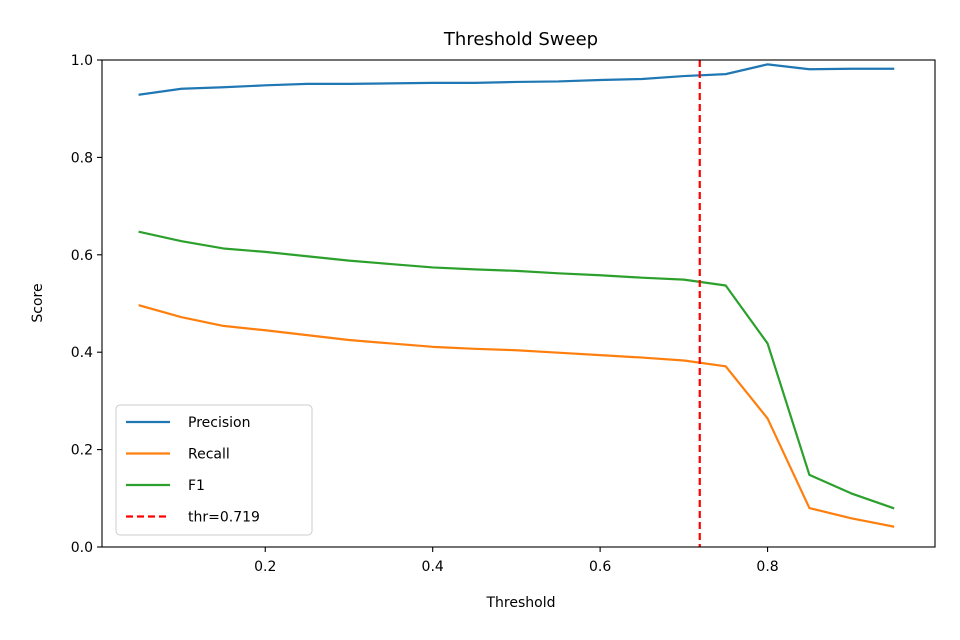 Image resolution: width=960 pixels, height=640 pixels. Describe the element at coordinates (82, 256) in the screenshot. I see `y-tick-label: 0.6` at that location.